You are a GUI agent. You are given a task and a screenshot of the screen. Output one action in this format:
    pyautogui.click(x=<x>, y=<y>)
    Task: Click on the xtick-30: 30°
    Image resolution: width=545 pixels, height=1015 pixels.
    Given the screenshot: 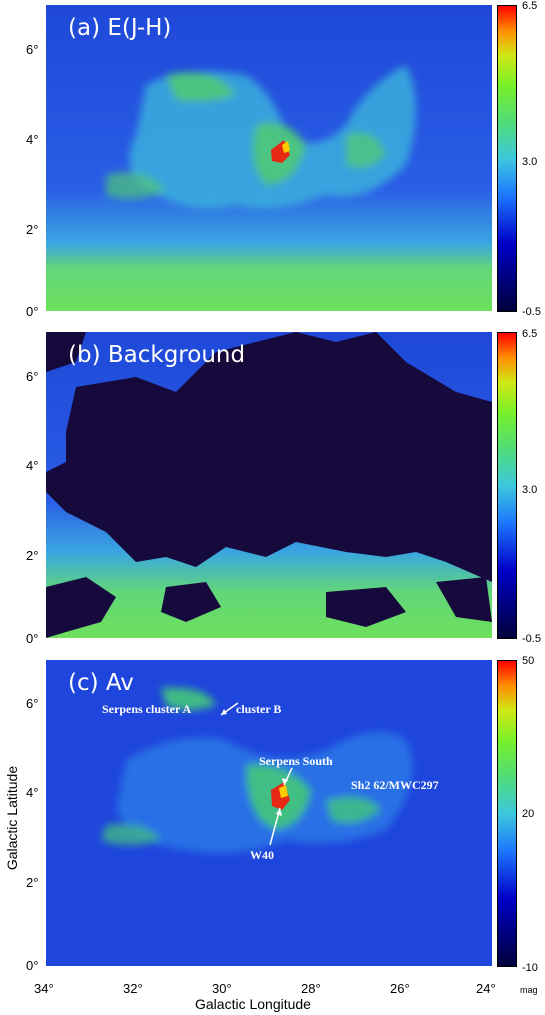 What is the action you would take?
    pyautogui.click(x=222, y=988)
    